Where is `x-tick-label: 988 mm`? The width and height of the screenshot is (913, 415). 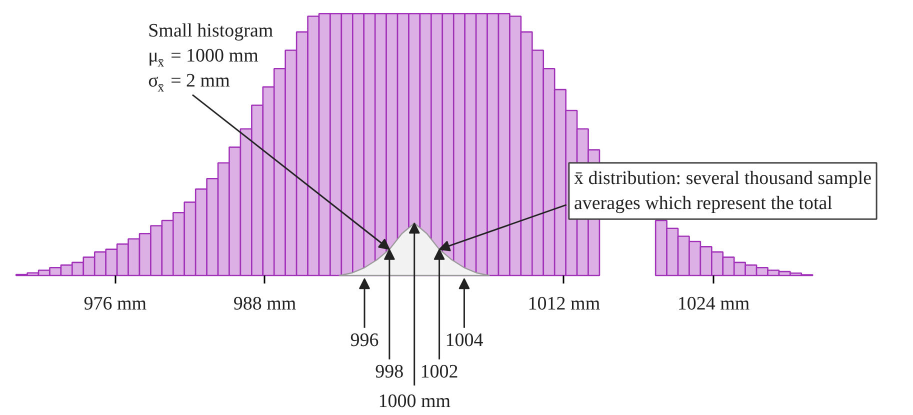 x-tick-label: 988 mm is located at coordinates (264, 304).